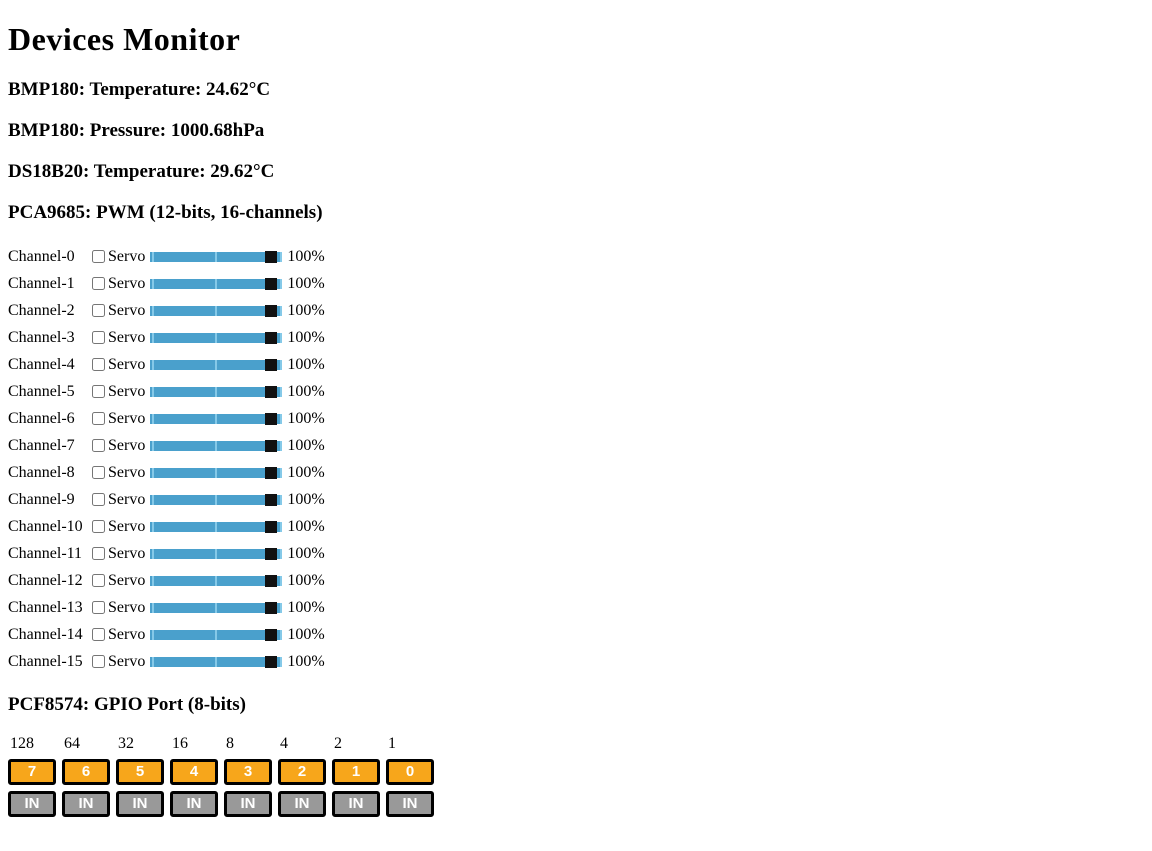  I want to click on channel-label: Channel-7, so click(41, 445).